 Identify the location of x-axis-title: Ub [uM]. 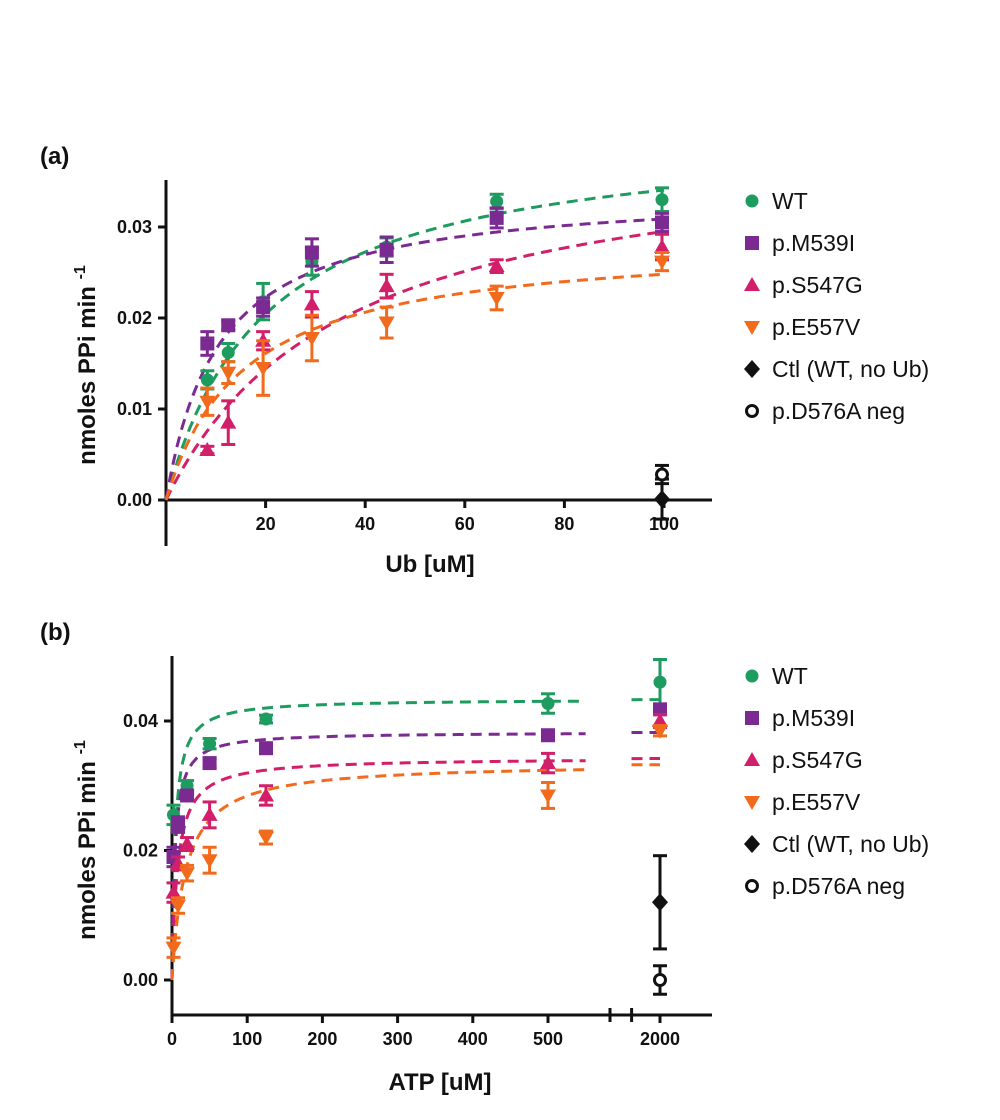
(429, 564).